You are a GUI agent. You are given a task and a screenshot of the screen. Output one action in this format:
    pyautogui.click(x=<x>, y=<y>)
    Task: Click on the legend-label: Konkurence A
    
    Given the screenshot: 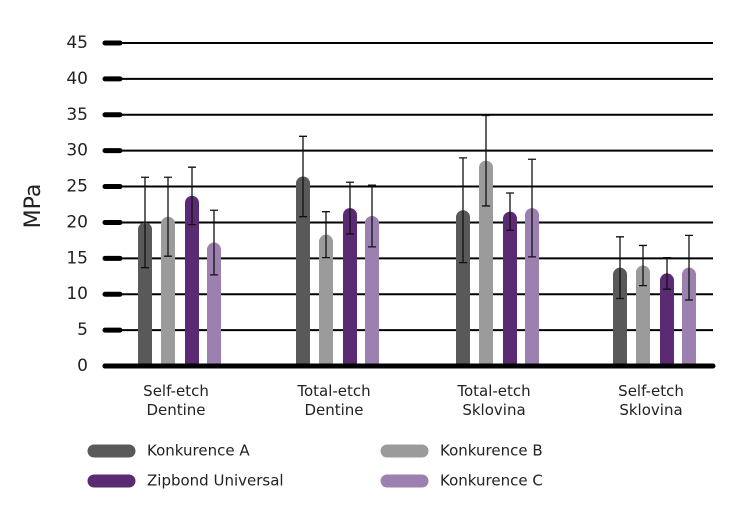 What is the action you would take?
    pyautogui.click(x=198, y=451)
    